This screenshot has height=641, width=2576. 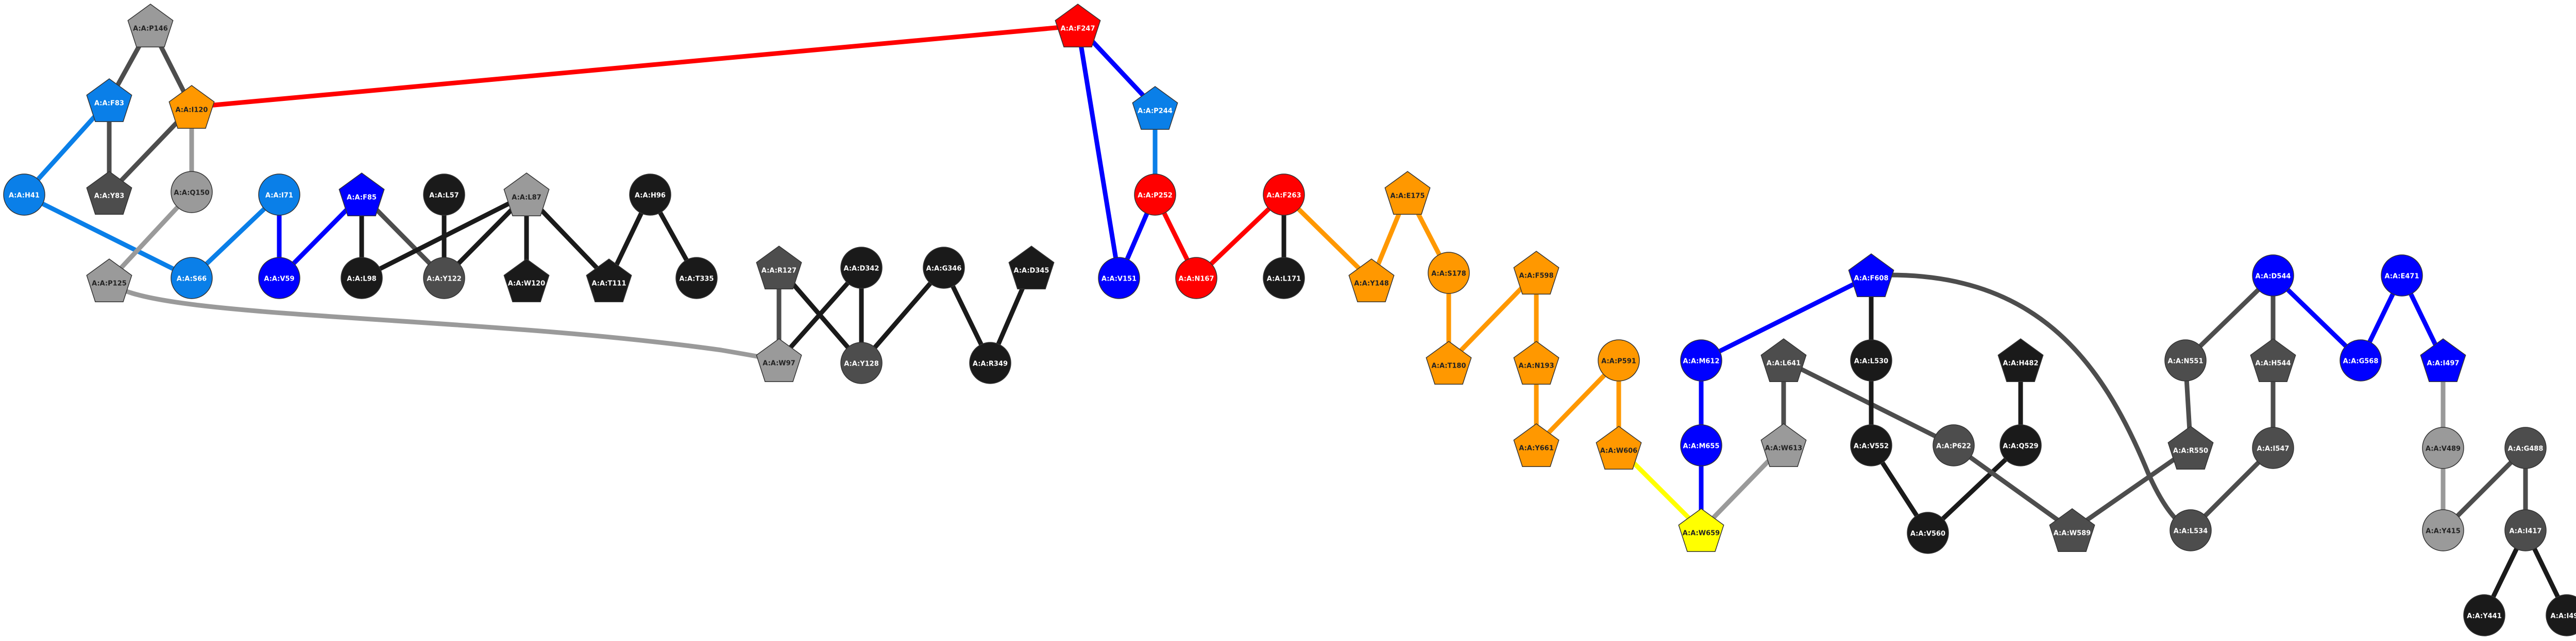 I want to click on node-y128: A:A:Y128, so click(x=861, y=363).